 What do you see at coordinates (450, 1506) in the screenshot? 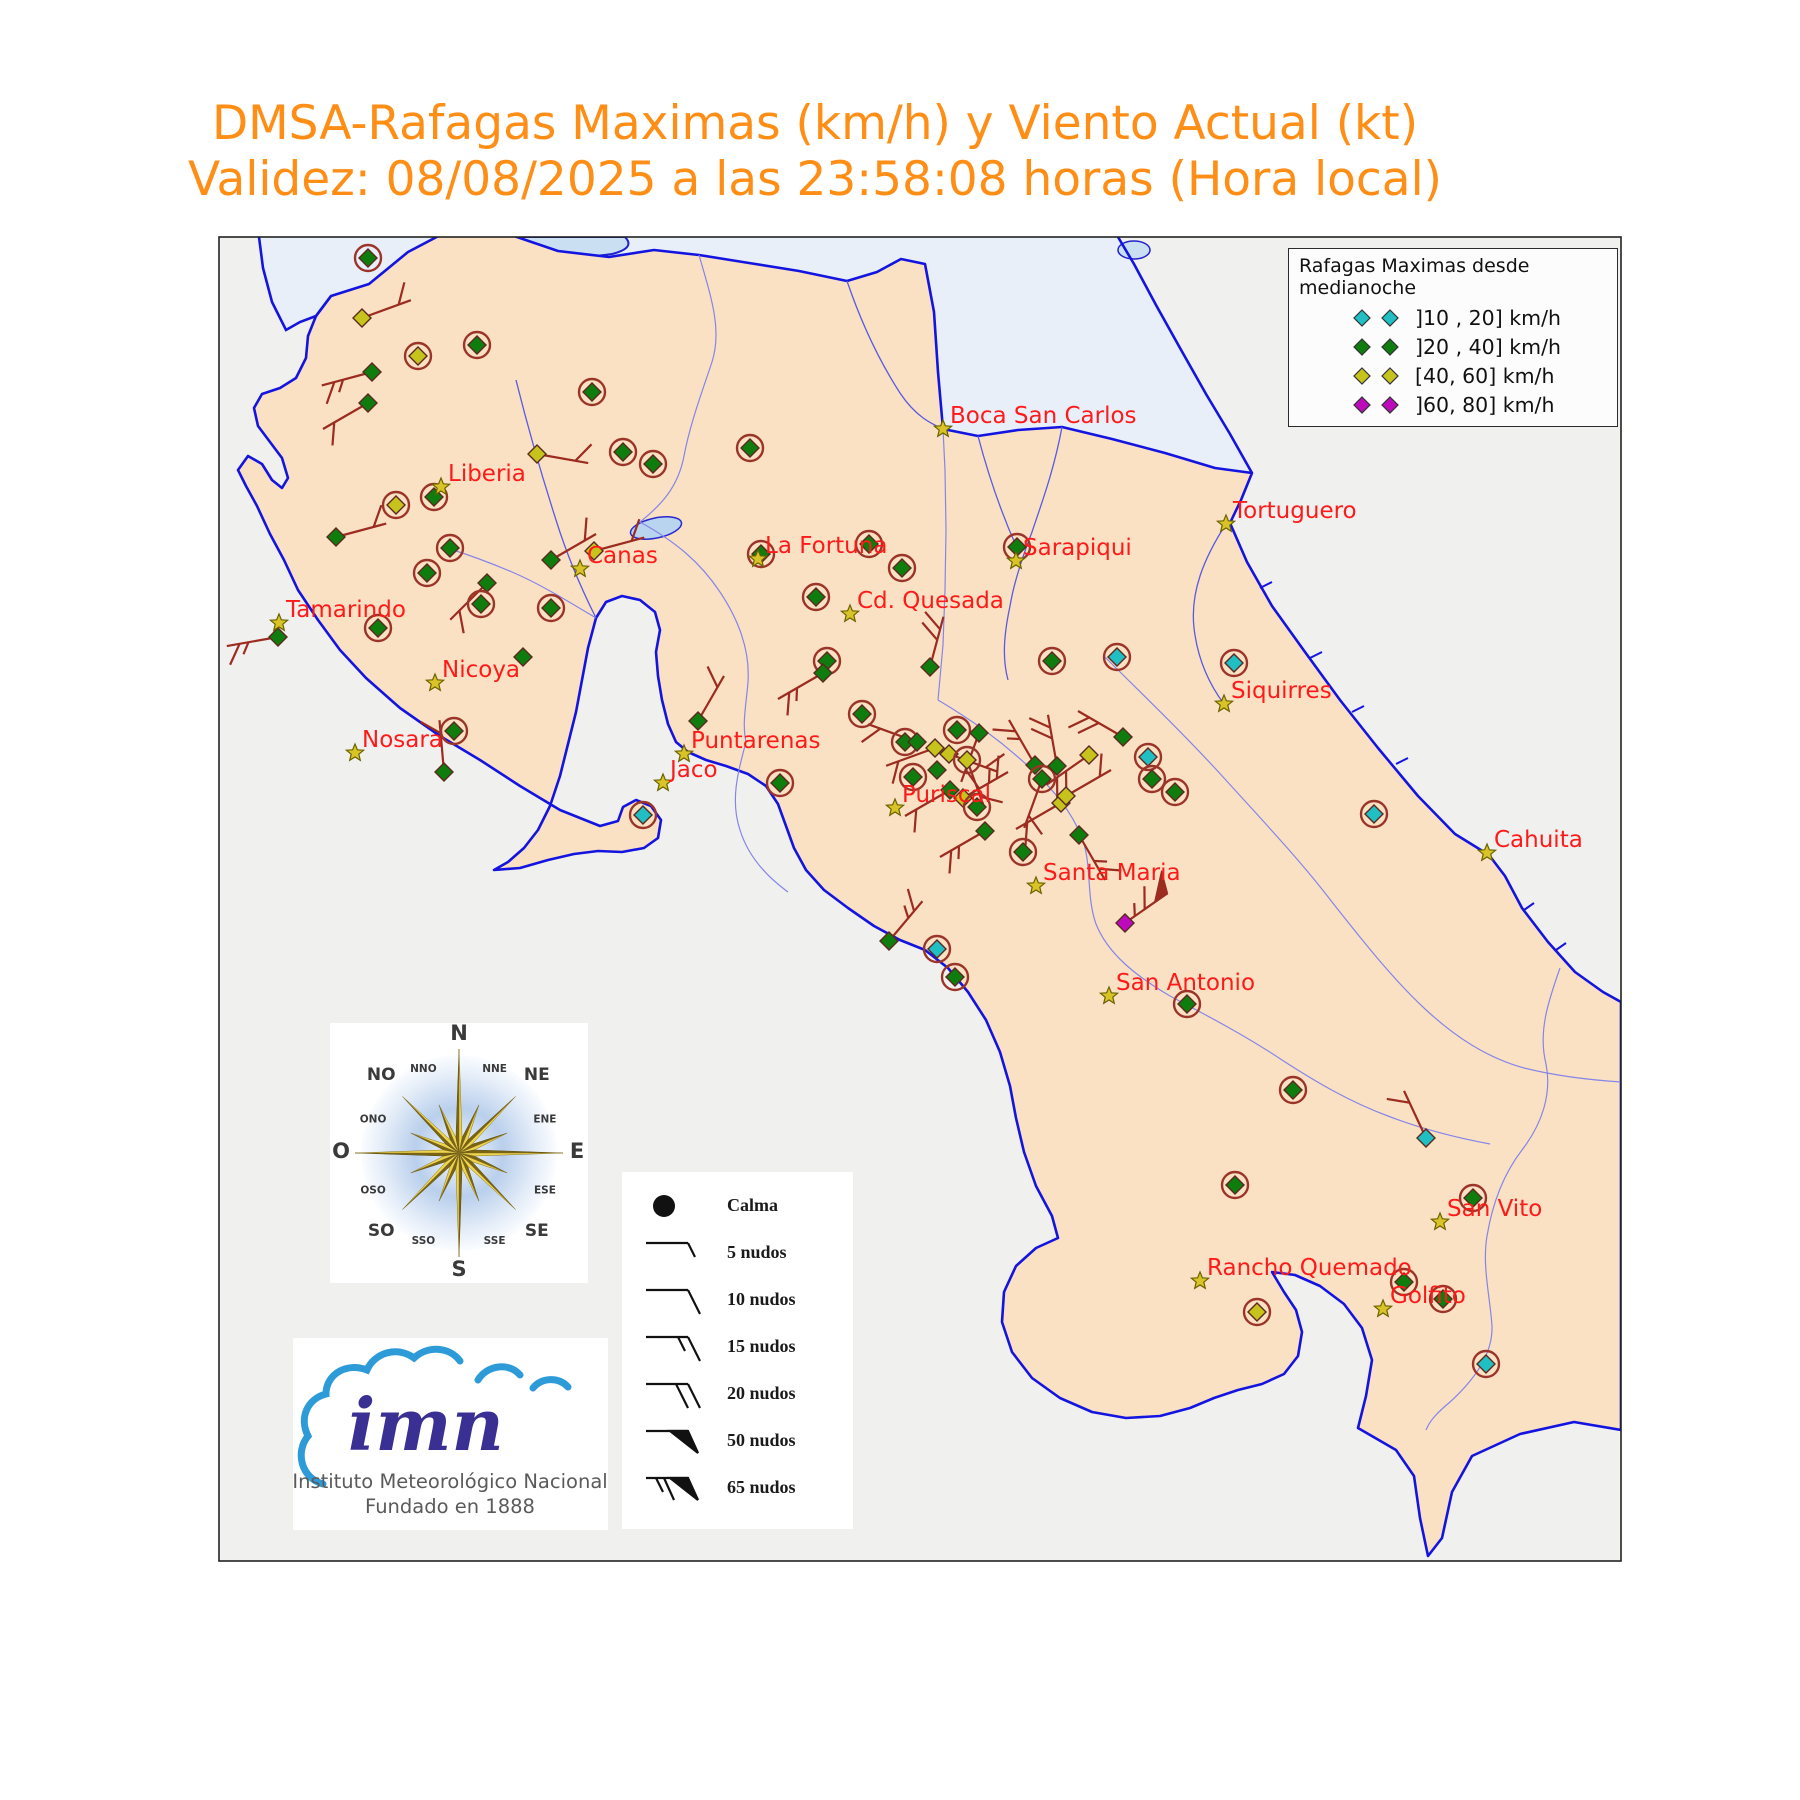
I see `logo-founded: Fundado en 1888` at bounding box center [450, 1506].